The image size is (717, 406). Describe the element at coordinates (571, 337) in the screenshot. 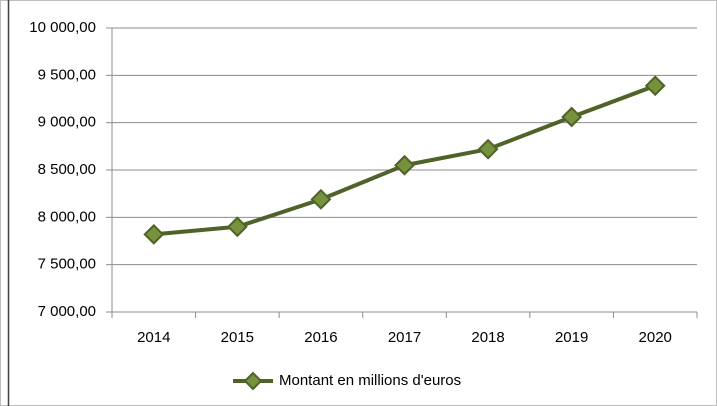

I see `x-tick-label: 2019` at that location.